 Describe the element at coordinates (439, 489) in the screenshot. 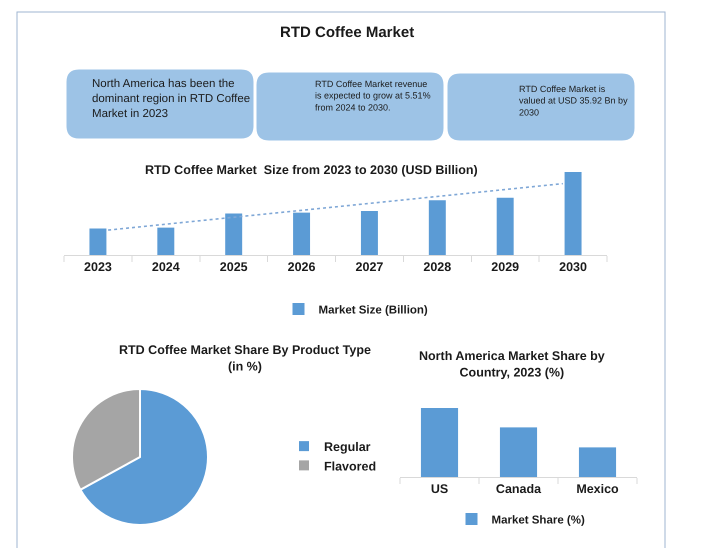

I see `x-tick-label: US` at that location.